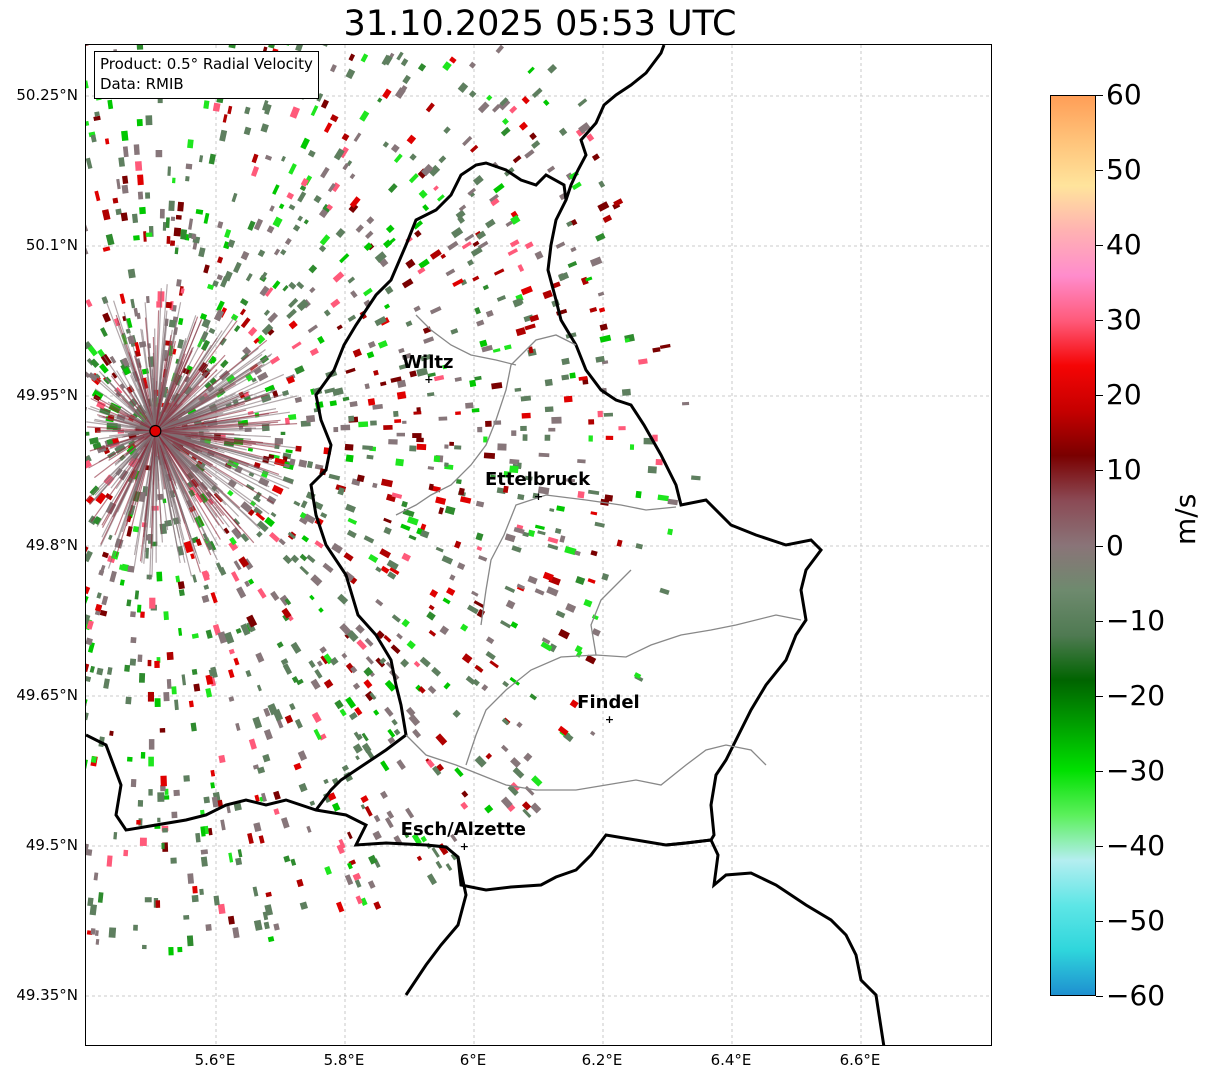 Image resolution: width=1207 pixels, height=1081 pixels. Describe the element at coordinates (215, 1060) in the screenshot. I see `lon-tick-label: 5.6°E` at that location.